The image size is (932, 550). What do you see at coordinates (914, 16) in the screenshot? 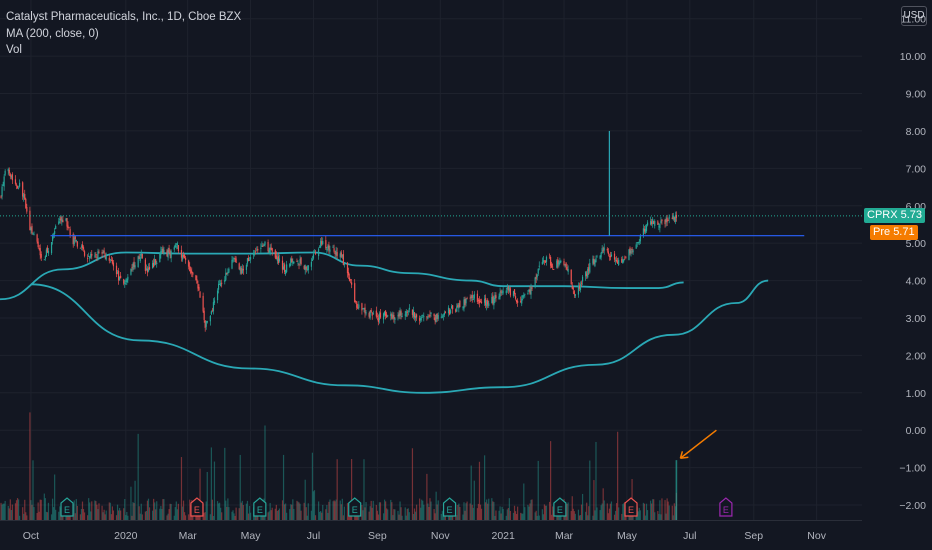
I see `currency-button: USD` at bounding box center [914, 16].